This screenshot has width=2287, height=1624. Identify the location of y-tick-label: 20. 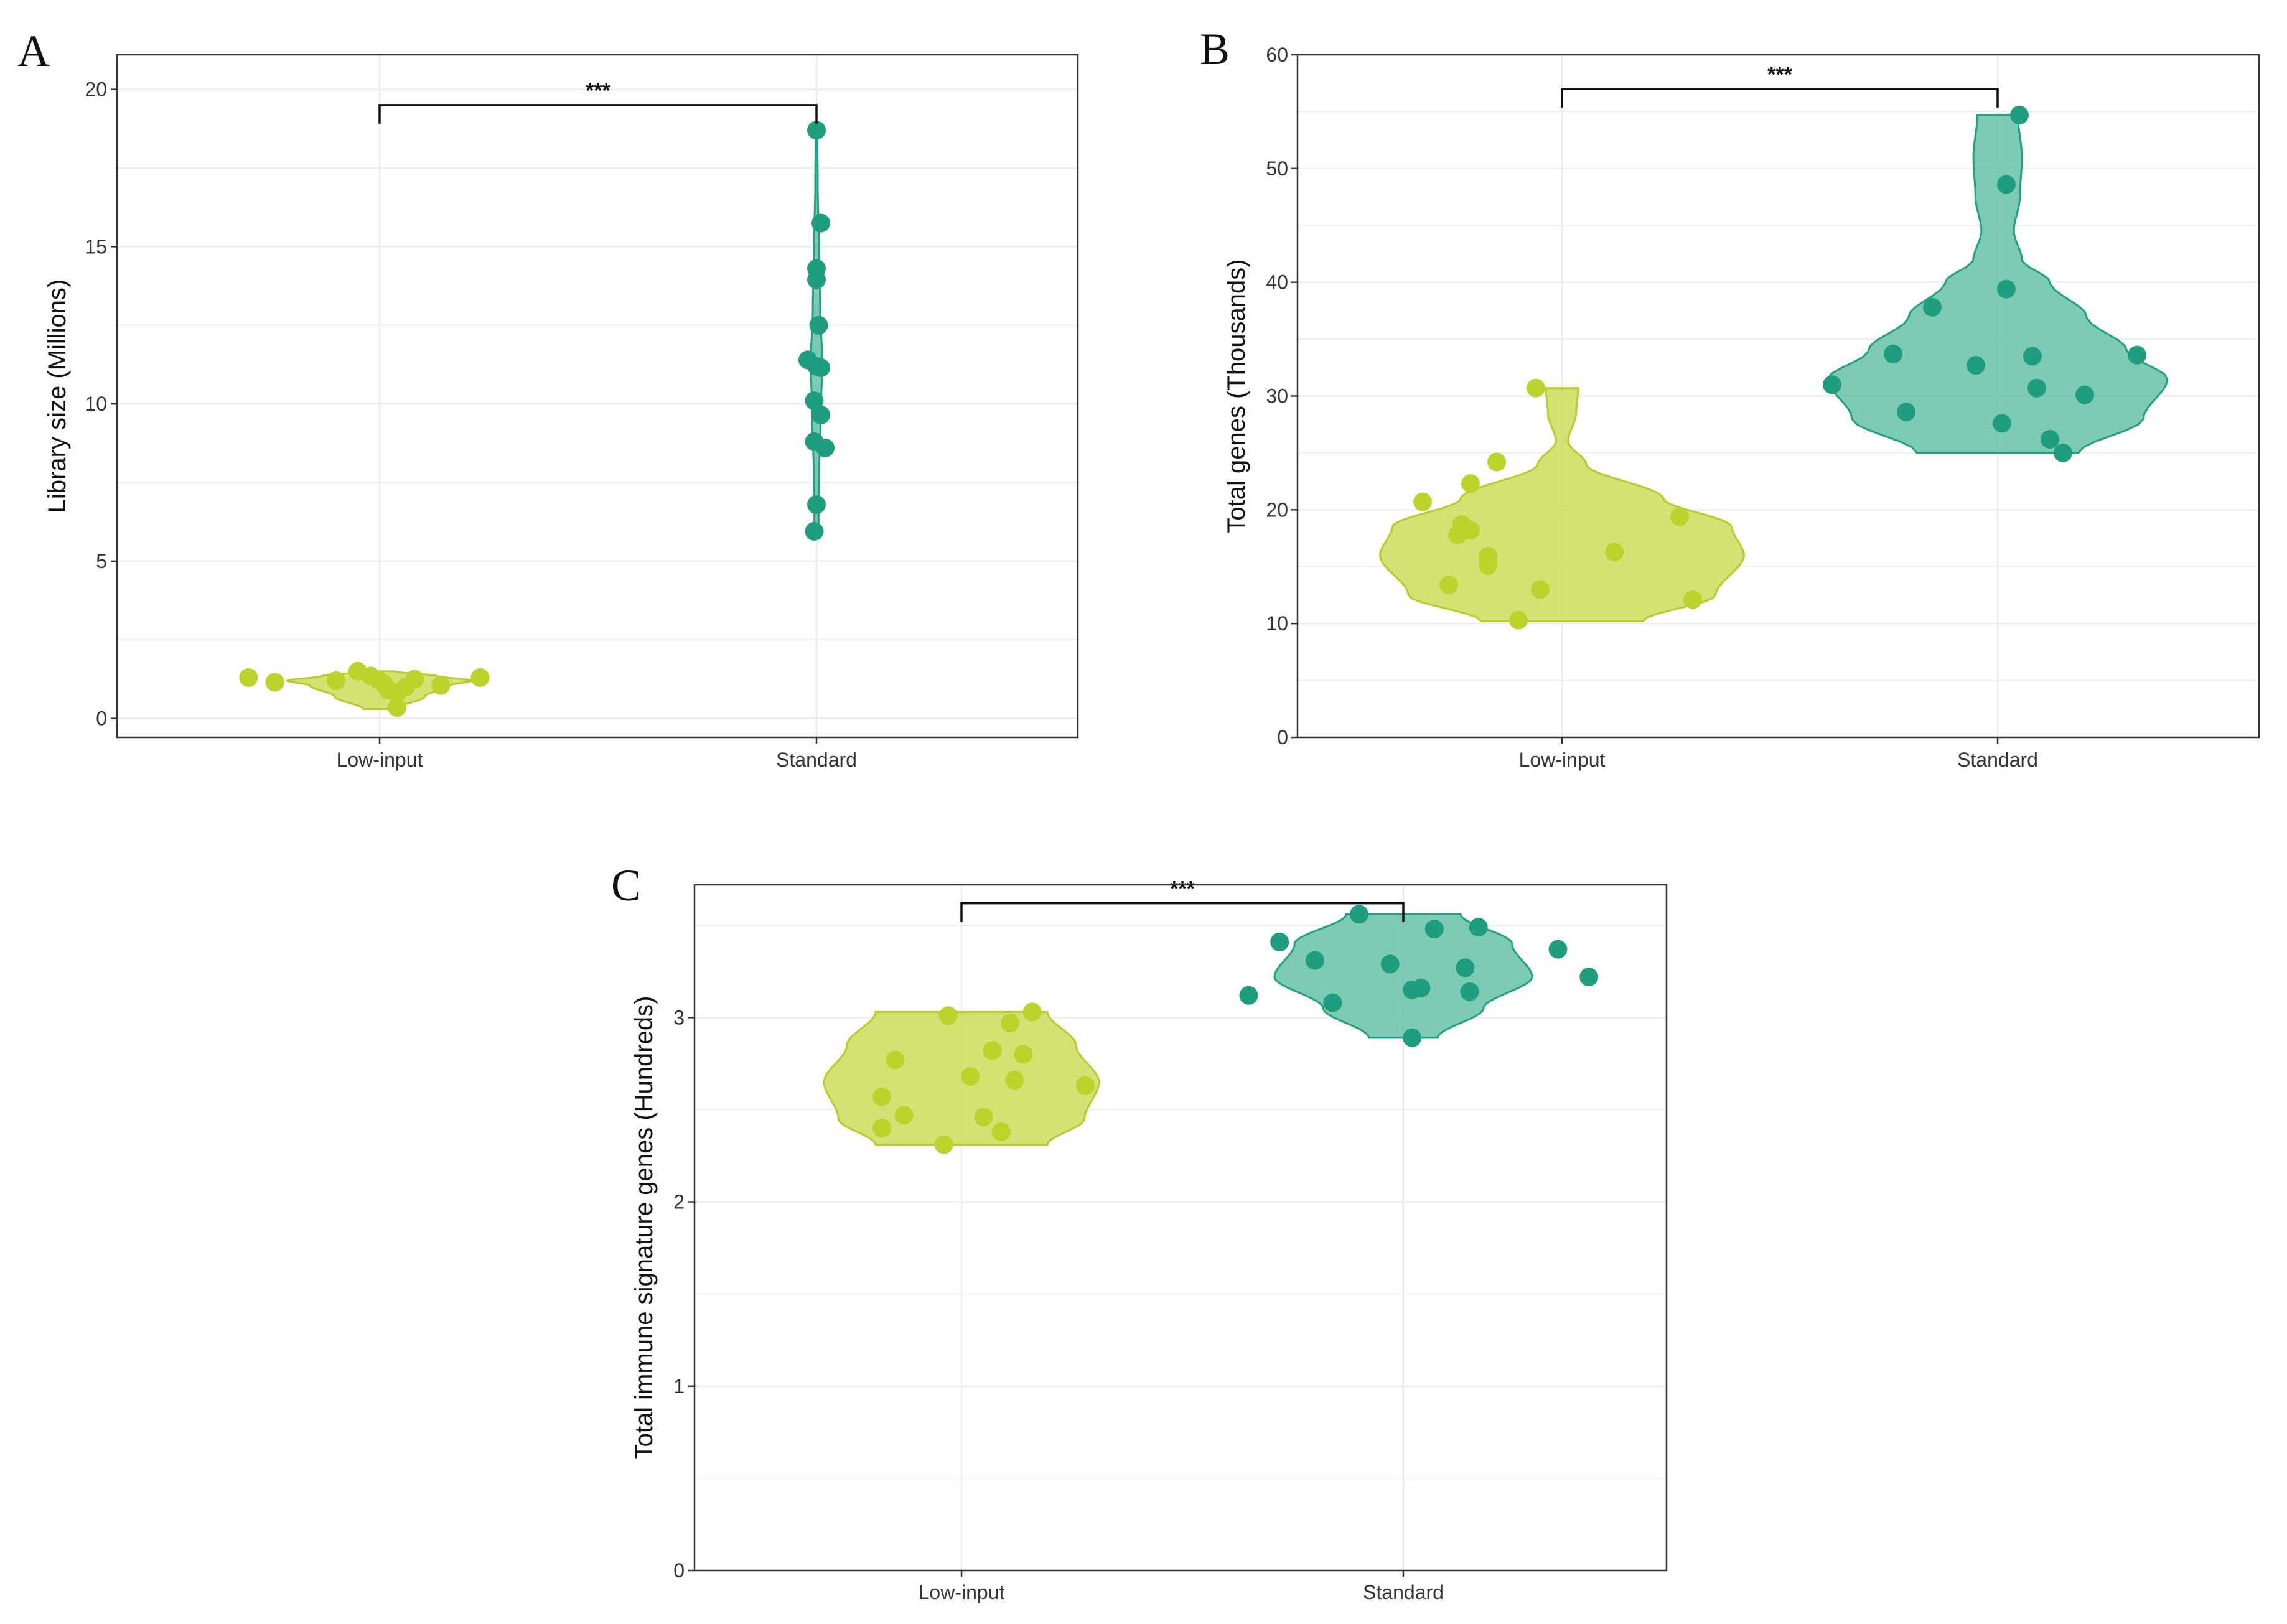
(96, 89).